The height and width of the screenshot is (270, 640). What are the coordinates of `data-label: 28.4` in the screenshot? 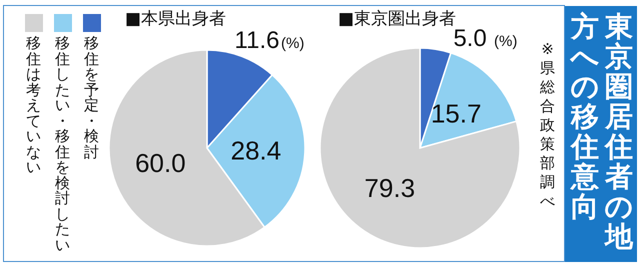 It's located at (256, 150).